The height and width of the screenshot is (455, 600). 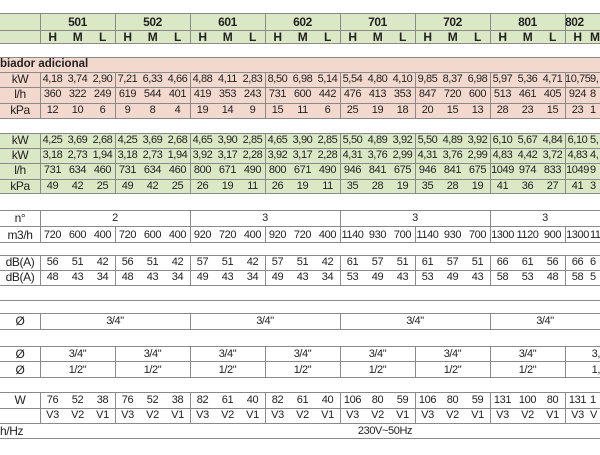 What do you see at coordinates (227, 170) in the screenshot?
I see `main-row-value: 671` at bounding box center [227, 170].